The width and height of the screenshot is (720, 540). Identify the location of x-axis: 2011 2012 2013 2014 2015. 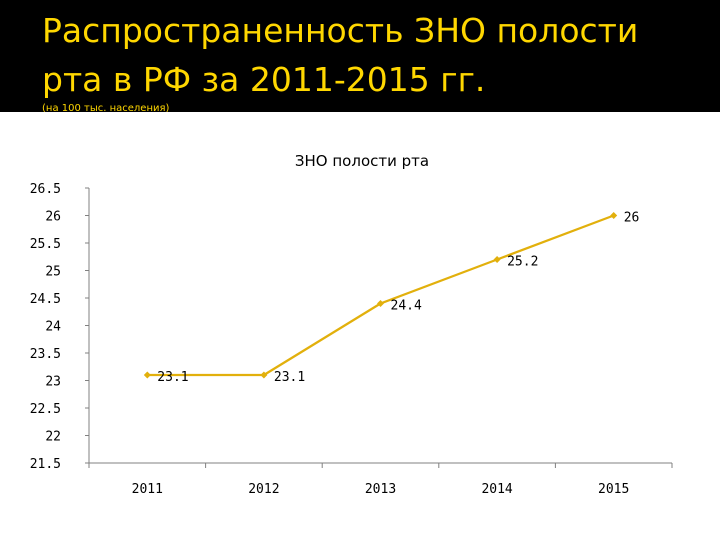
(380, 479).